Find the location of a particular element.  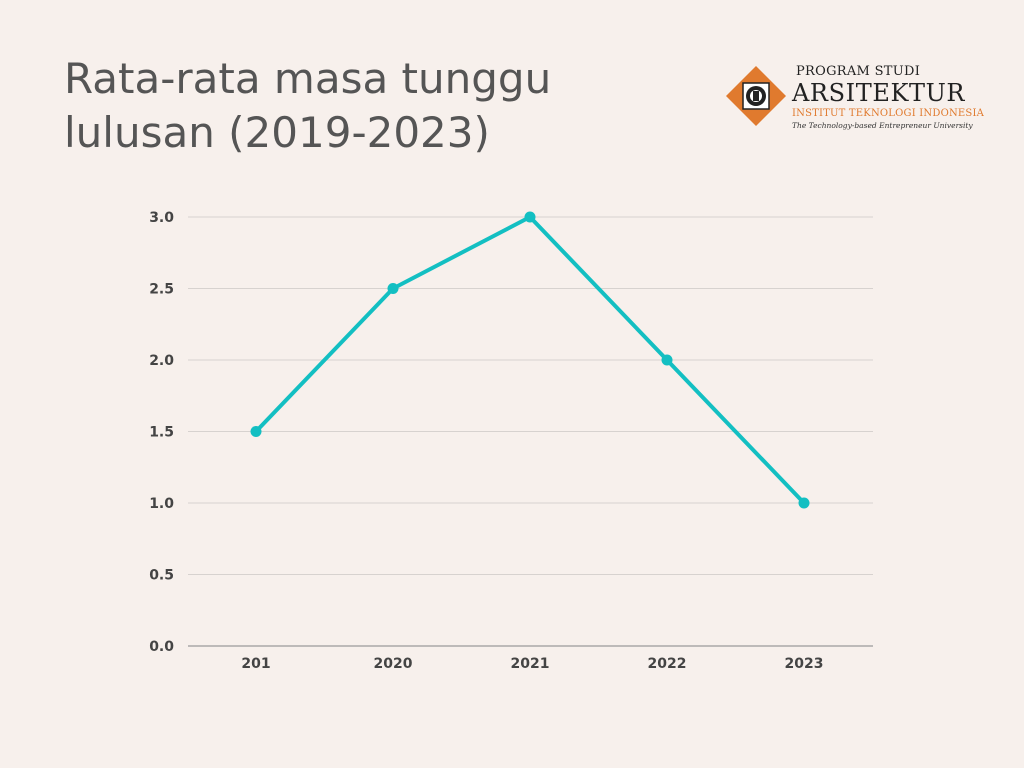

y-tick-label: 0.5 is located at coordinates (161, 576).